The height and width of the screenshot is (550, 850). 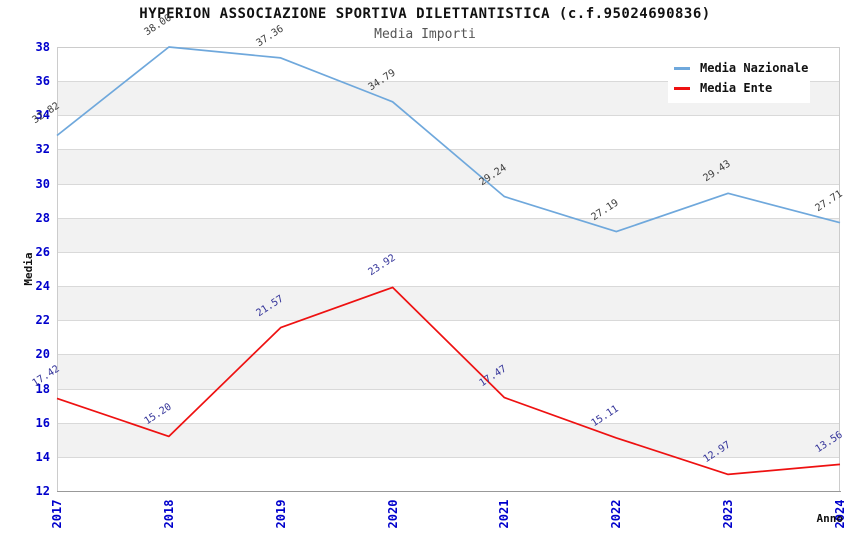 I want to click on legend-label: Media Ente, so click(x=736, y=88).